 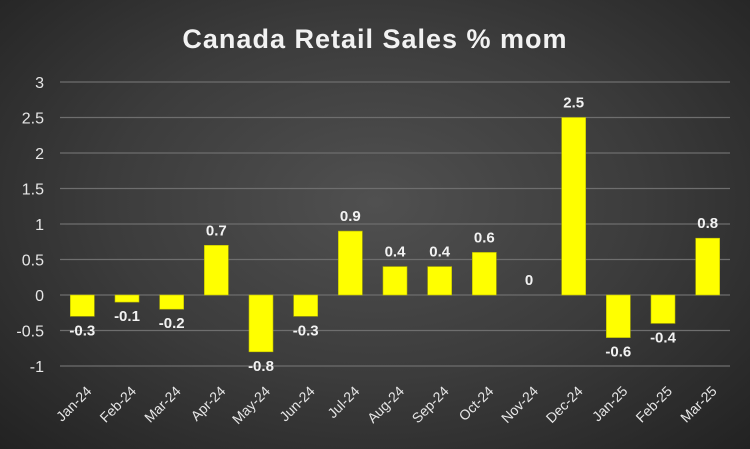 I want to click on y-tick-label: 1, so click(x=39, y=225).